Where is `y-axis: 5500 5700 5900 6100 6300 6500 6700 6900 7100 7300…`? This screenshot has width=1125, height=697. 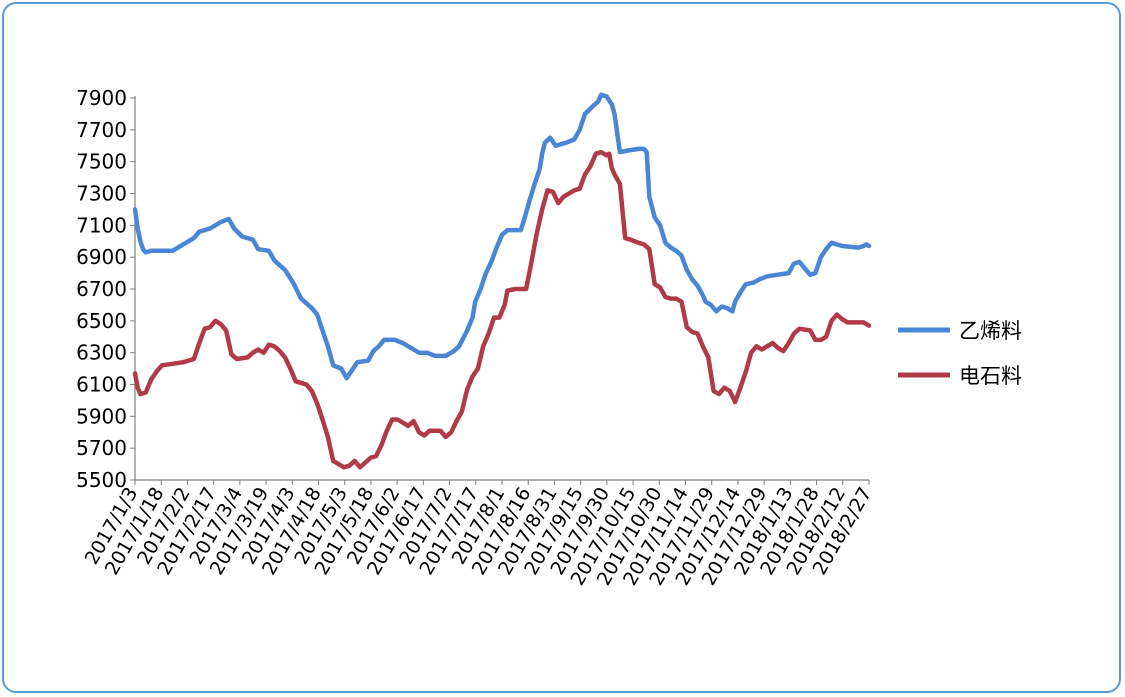 y-axis: 5500 5700 5900 6100 6300 6500 6700 6900 7100 7300… is located at coordinates (106, 289).